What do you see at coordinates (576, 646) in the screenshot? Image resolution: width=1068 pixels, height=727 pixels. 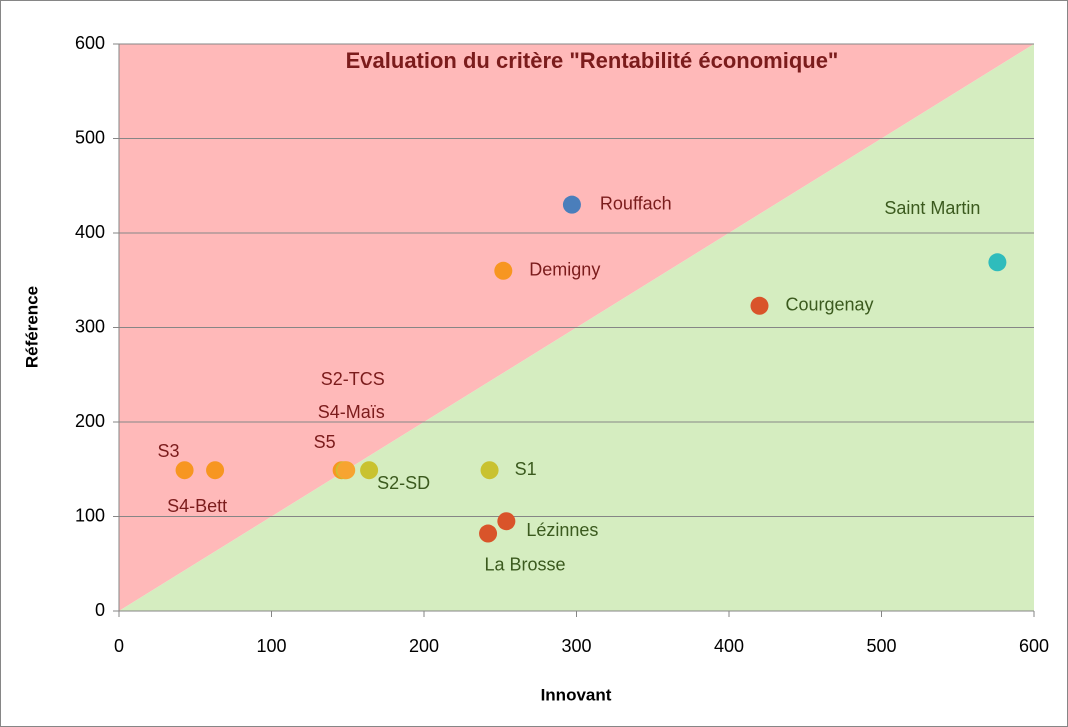 I see `x-tick-label: 300` at bounding box center [576, 646].